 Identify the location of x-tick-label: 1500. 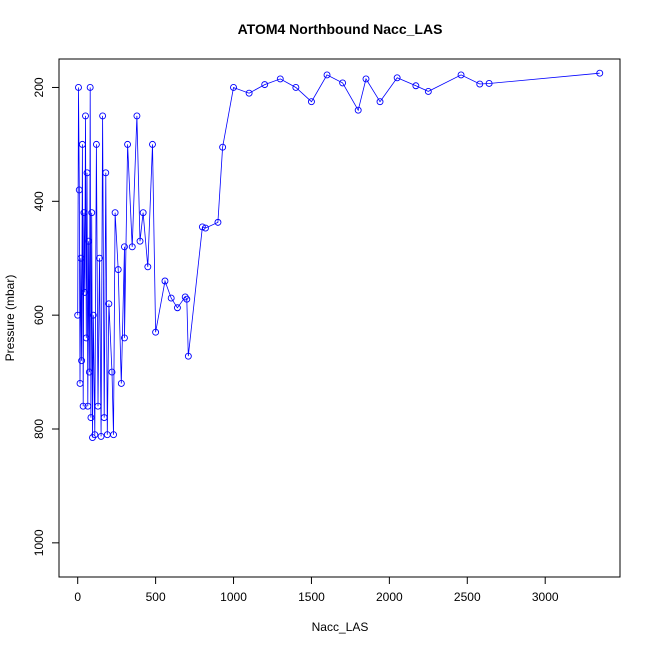
(311, 597).